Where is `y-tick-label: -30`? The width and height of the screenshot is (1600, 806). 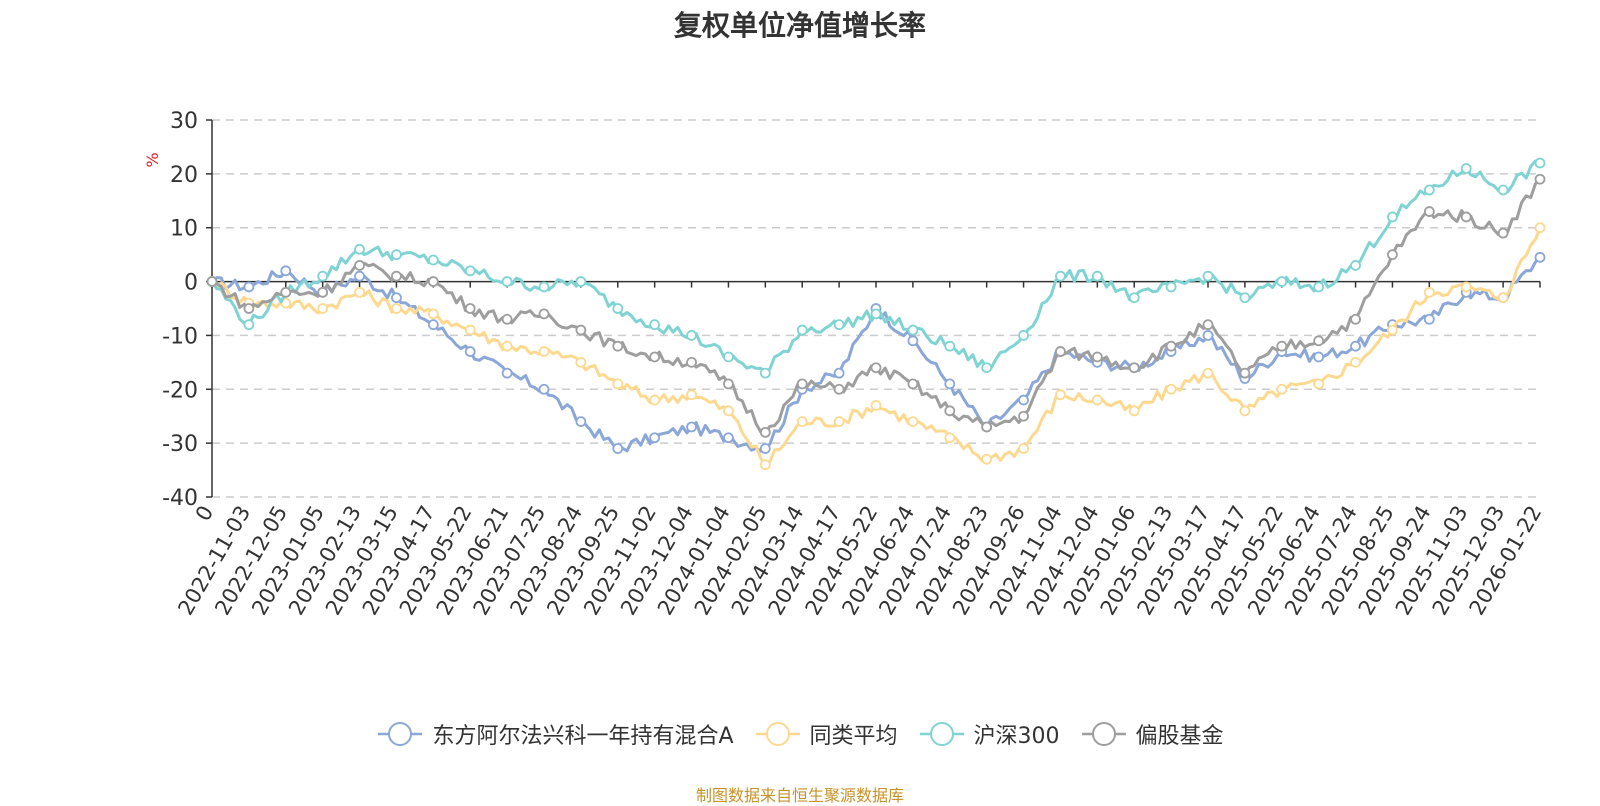
y-tick-label: -30 is located at coordinates (180, 444).